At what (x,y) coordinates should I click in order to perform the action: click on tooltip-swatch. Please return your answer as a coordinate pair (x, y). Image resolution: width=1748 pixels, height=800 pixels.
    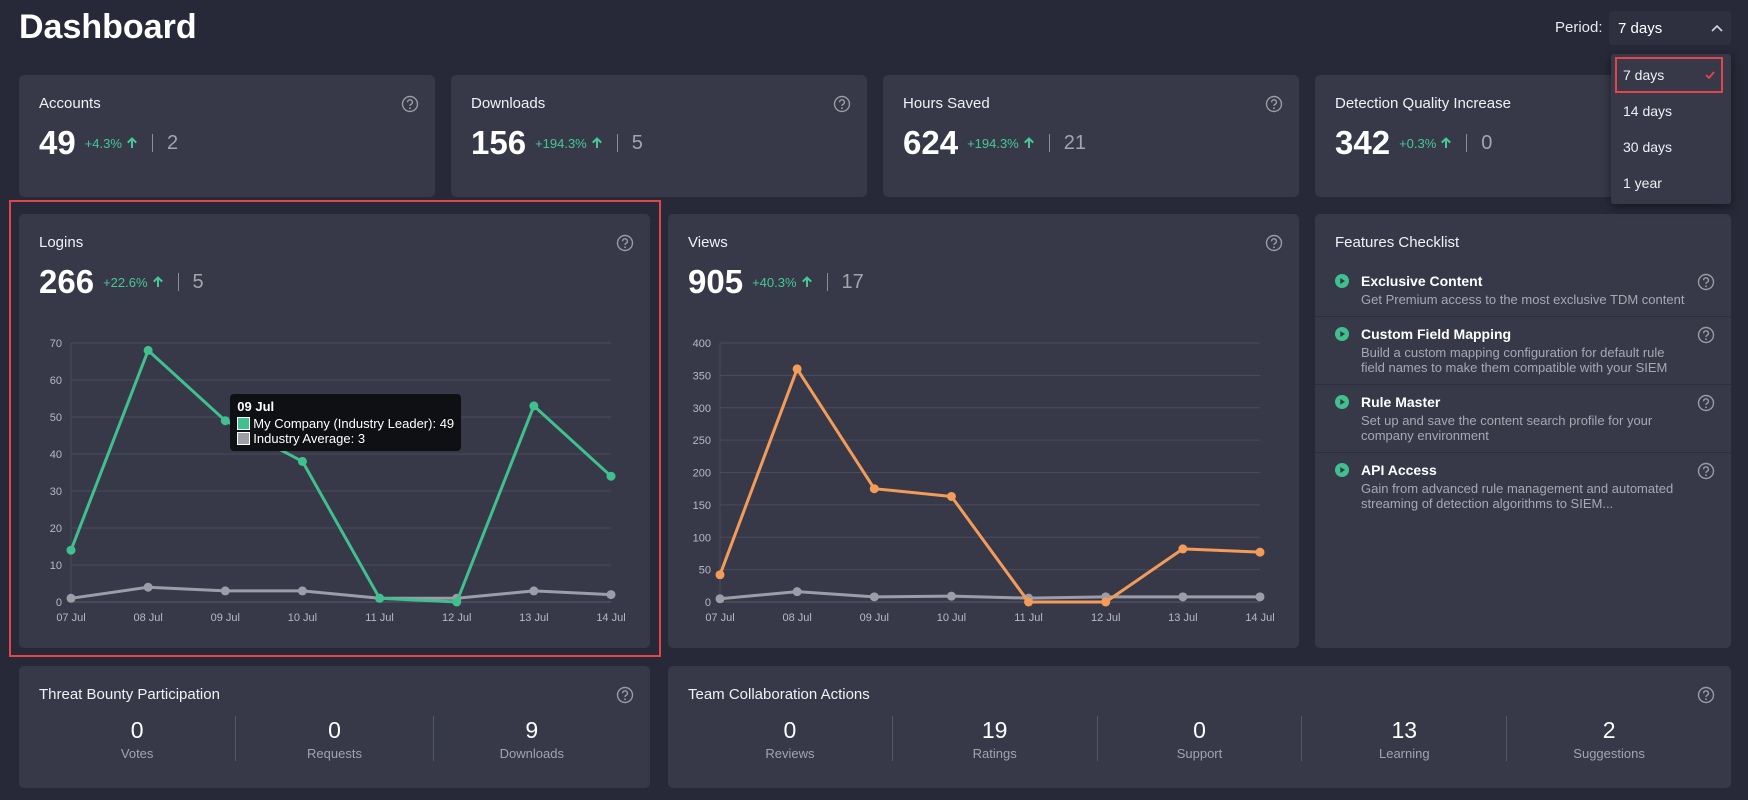
    Looking at the image, I should click on (244, 423).